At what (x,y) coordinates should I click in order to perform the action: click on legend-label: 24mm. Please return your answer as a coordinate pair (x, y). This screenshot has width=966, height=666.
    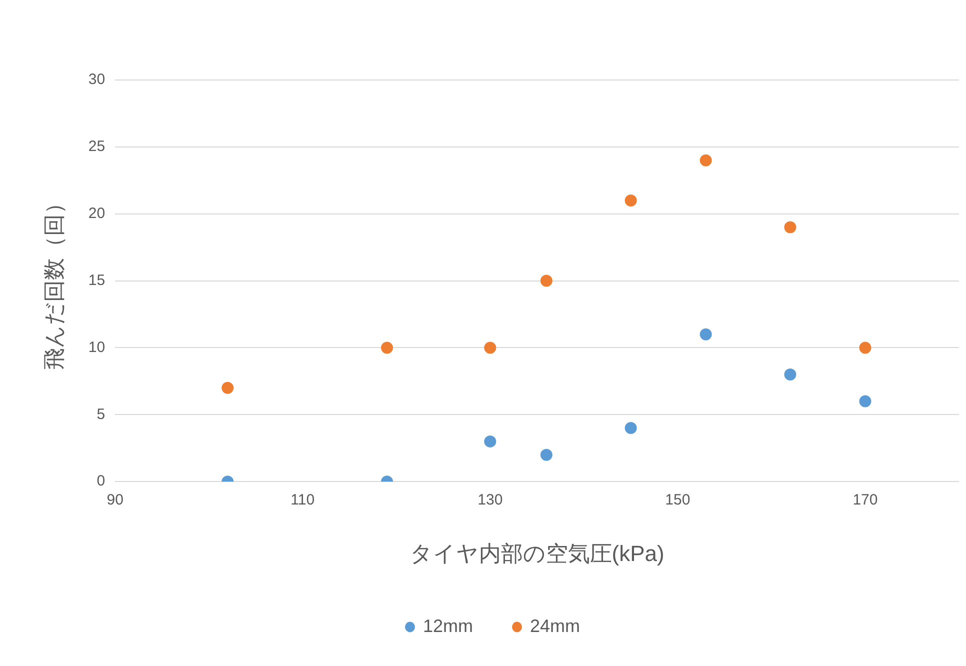
    Looking at the image, I should click on (555, 626).